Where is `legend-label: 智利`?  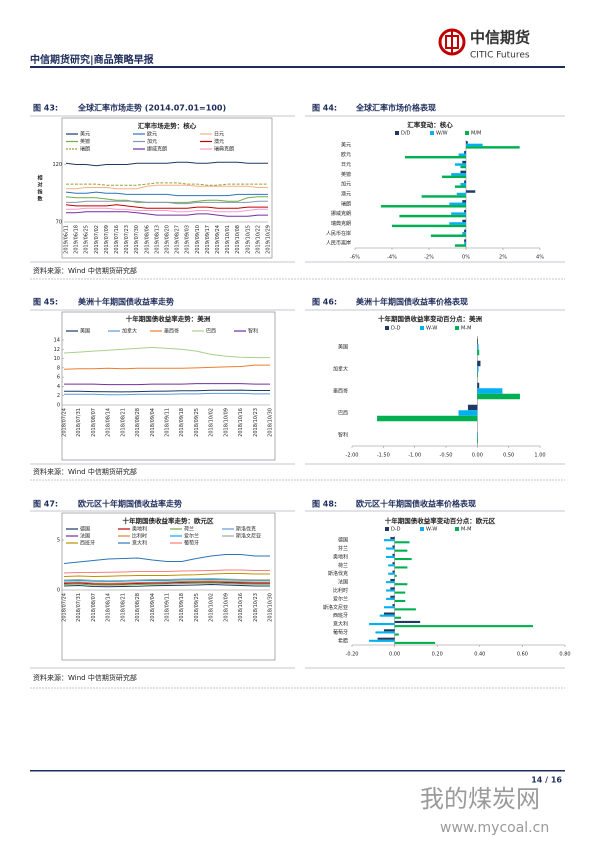 legend-label: 智利 is located at coordinates (253, 331).